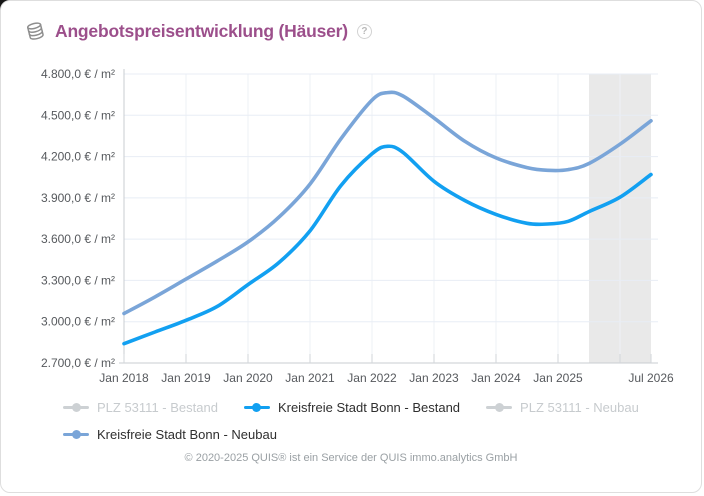 This screenshot has height=496, width=704. What do you see at coordinates (369, 407) in the screenshot?
I see `legend-item-label: Kreisfreie Stadt Bonn - Bestand` at bounding box center [369, 407].